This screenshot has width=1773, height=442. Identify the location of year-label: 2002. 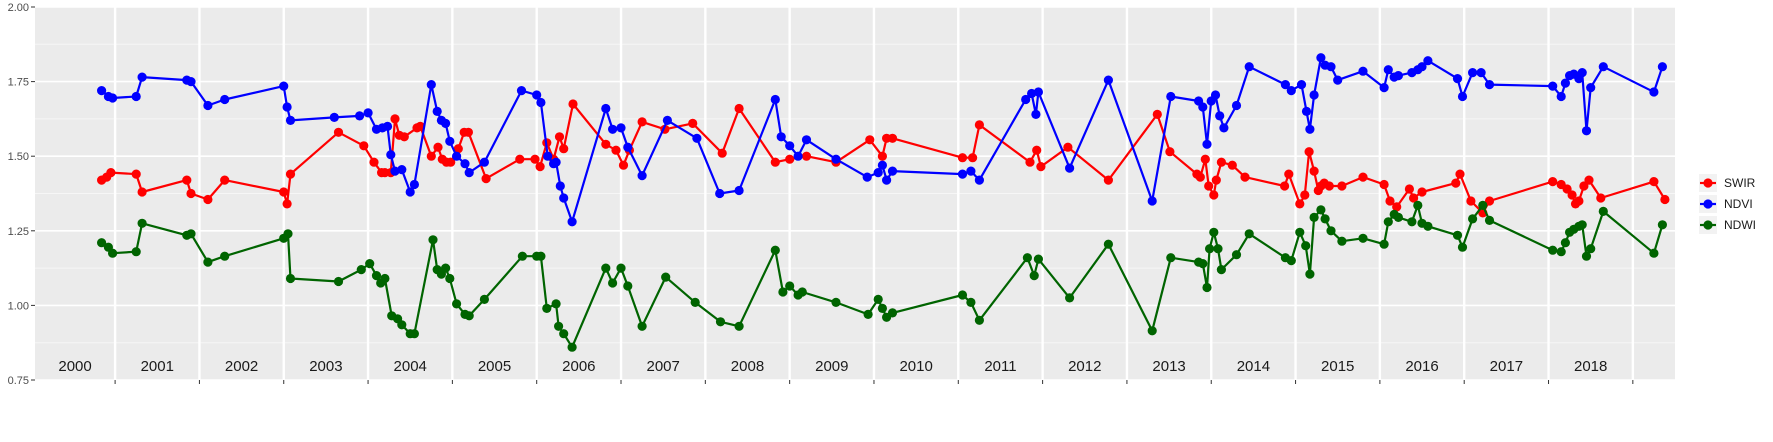
(241, 366).